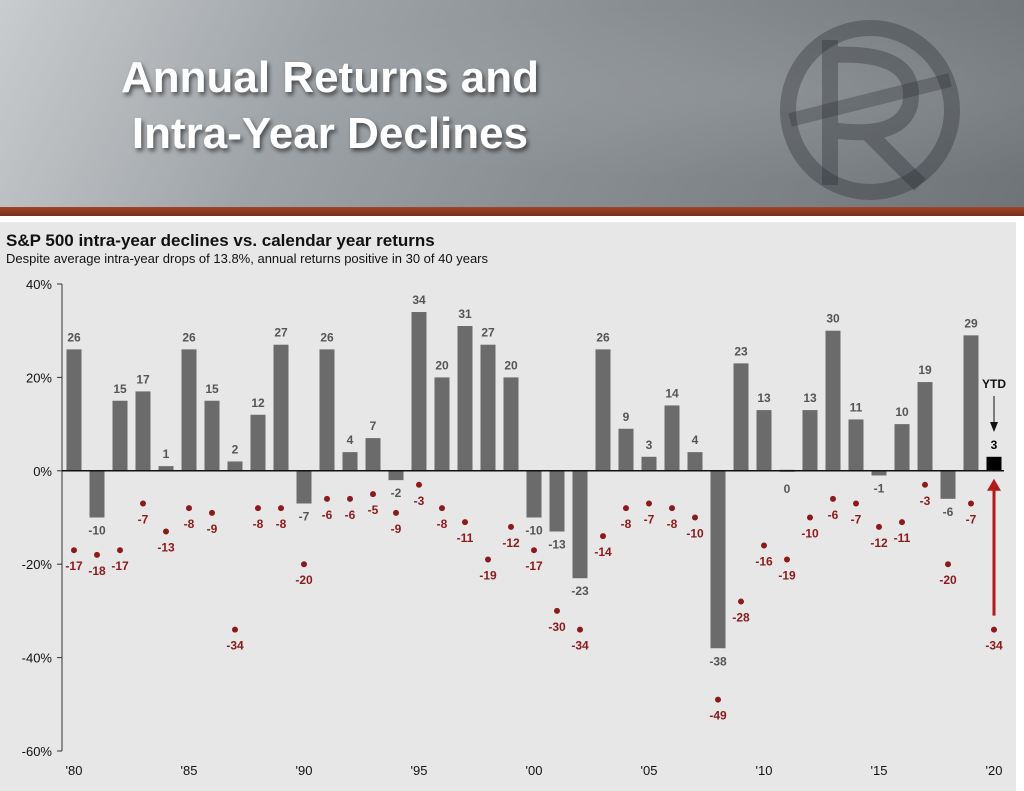 Image resolution: width=1024 pixels, height=791 pixels. I want to click on y-tick-label: 0%, so click(42, 471).